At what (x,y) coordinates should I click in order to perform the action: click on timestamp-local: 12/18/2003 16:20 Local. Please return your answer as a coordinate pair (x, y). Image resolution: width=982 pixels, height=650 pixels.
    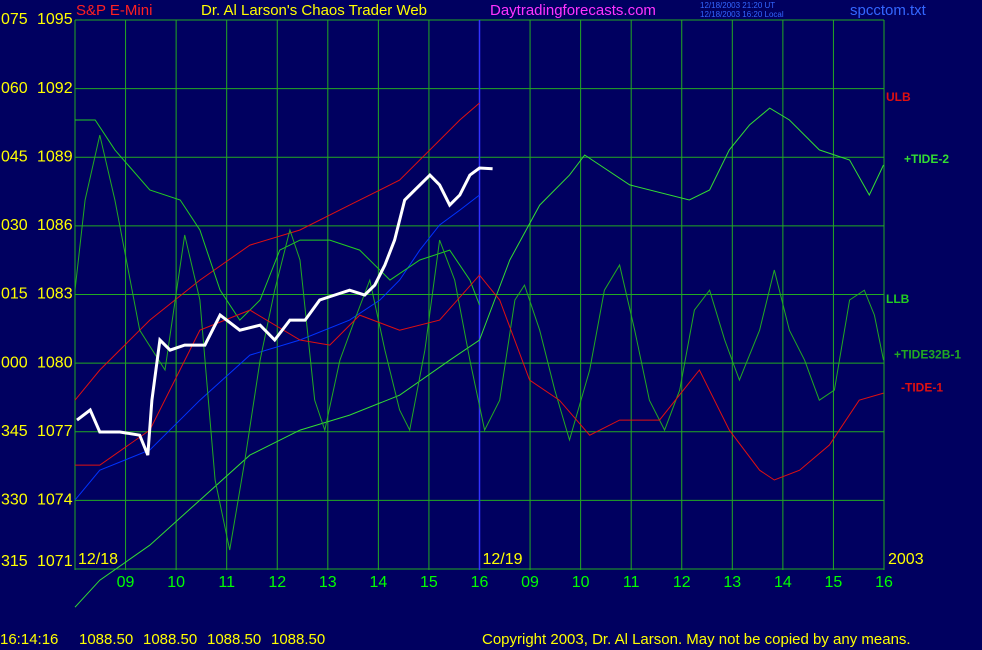
    Looking at the image, I should click on (742, 14).